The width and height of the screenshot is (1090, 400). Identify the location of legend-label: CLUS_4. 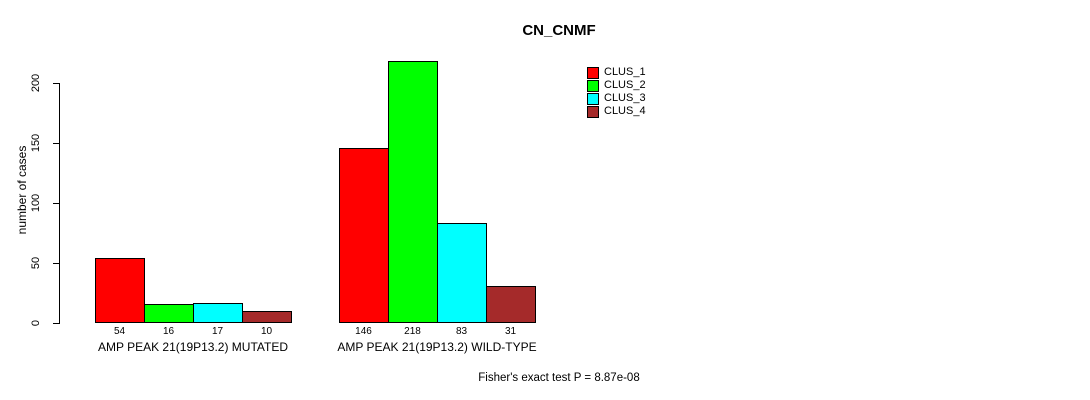
(625, 111).